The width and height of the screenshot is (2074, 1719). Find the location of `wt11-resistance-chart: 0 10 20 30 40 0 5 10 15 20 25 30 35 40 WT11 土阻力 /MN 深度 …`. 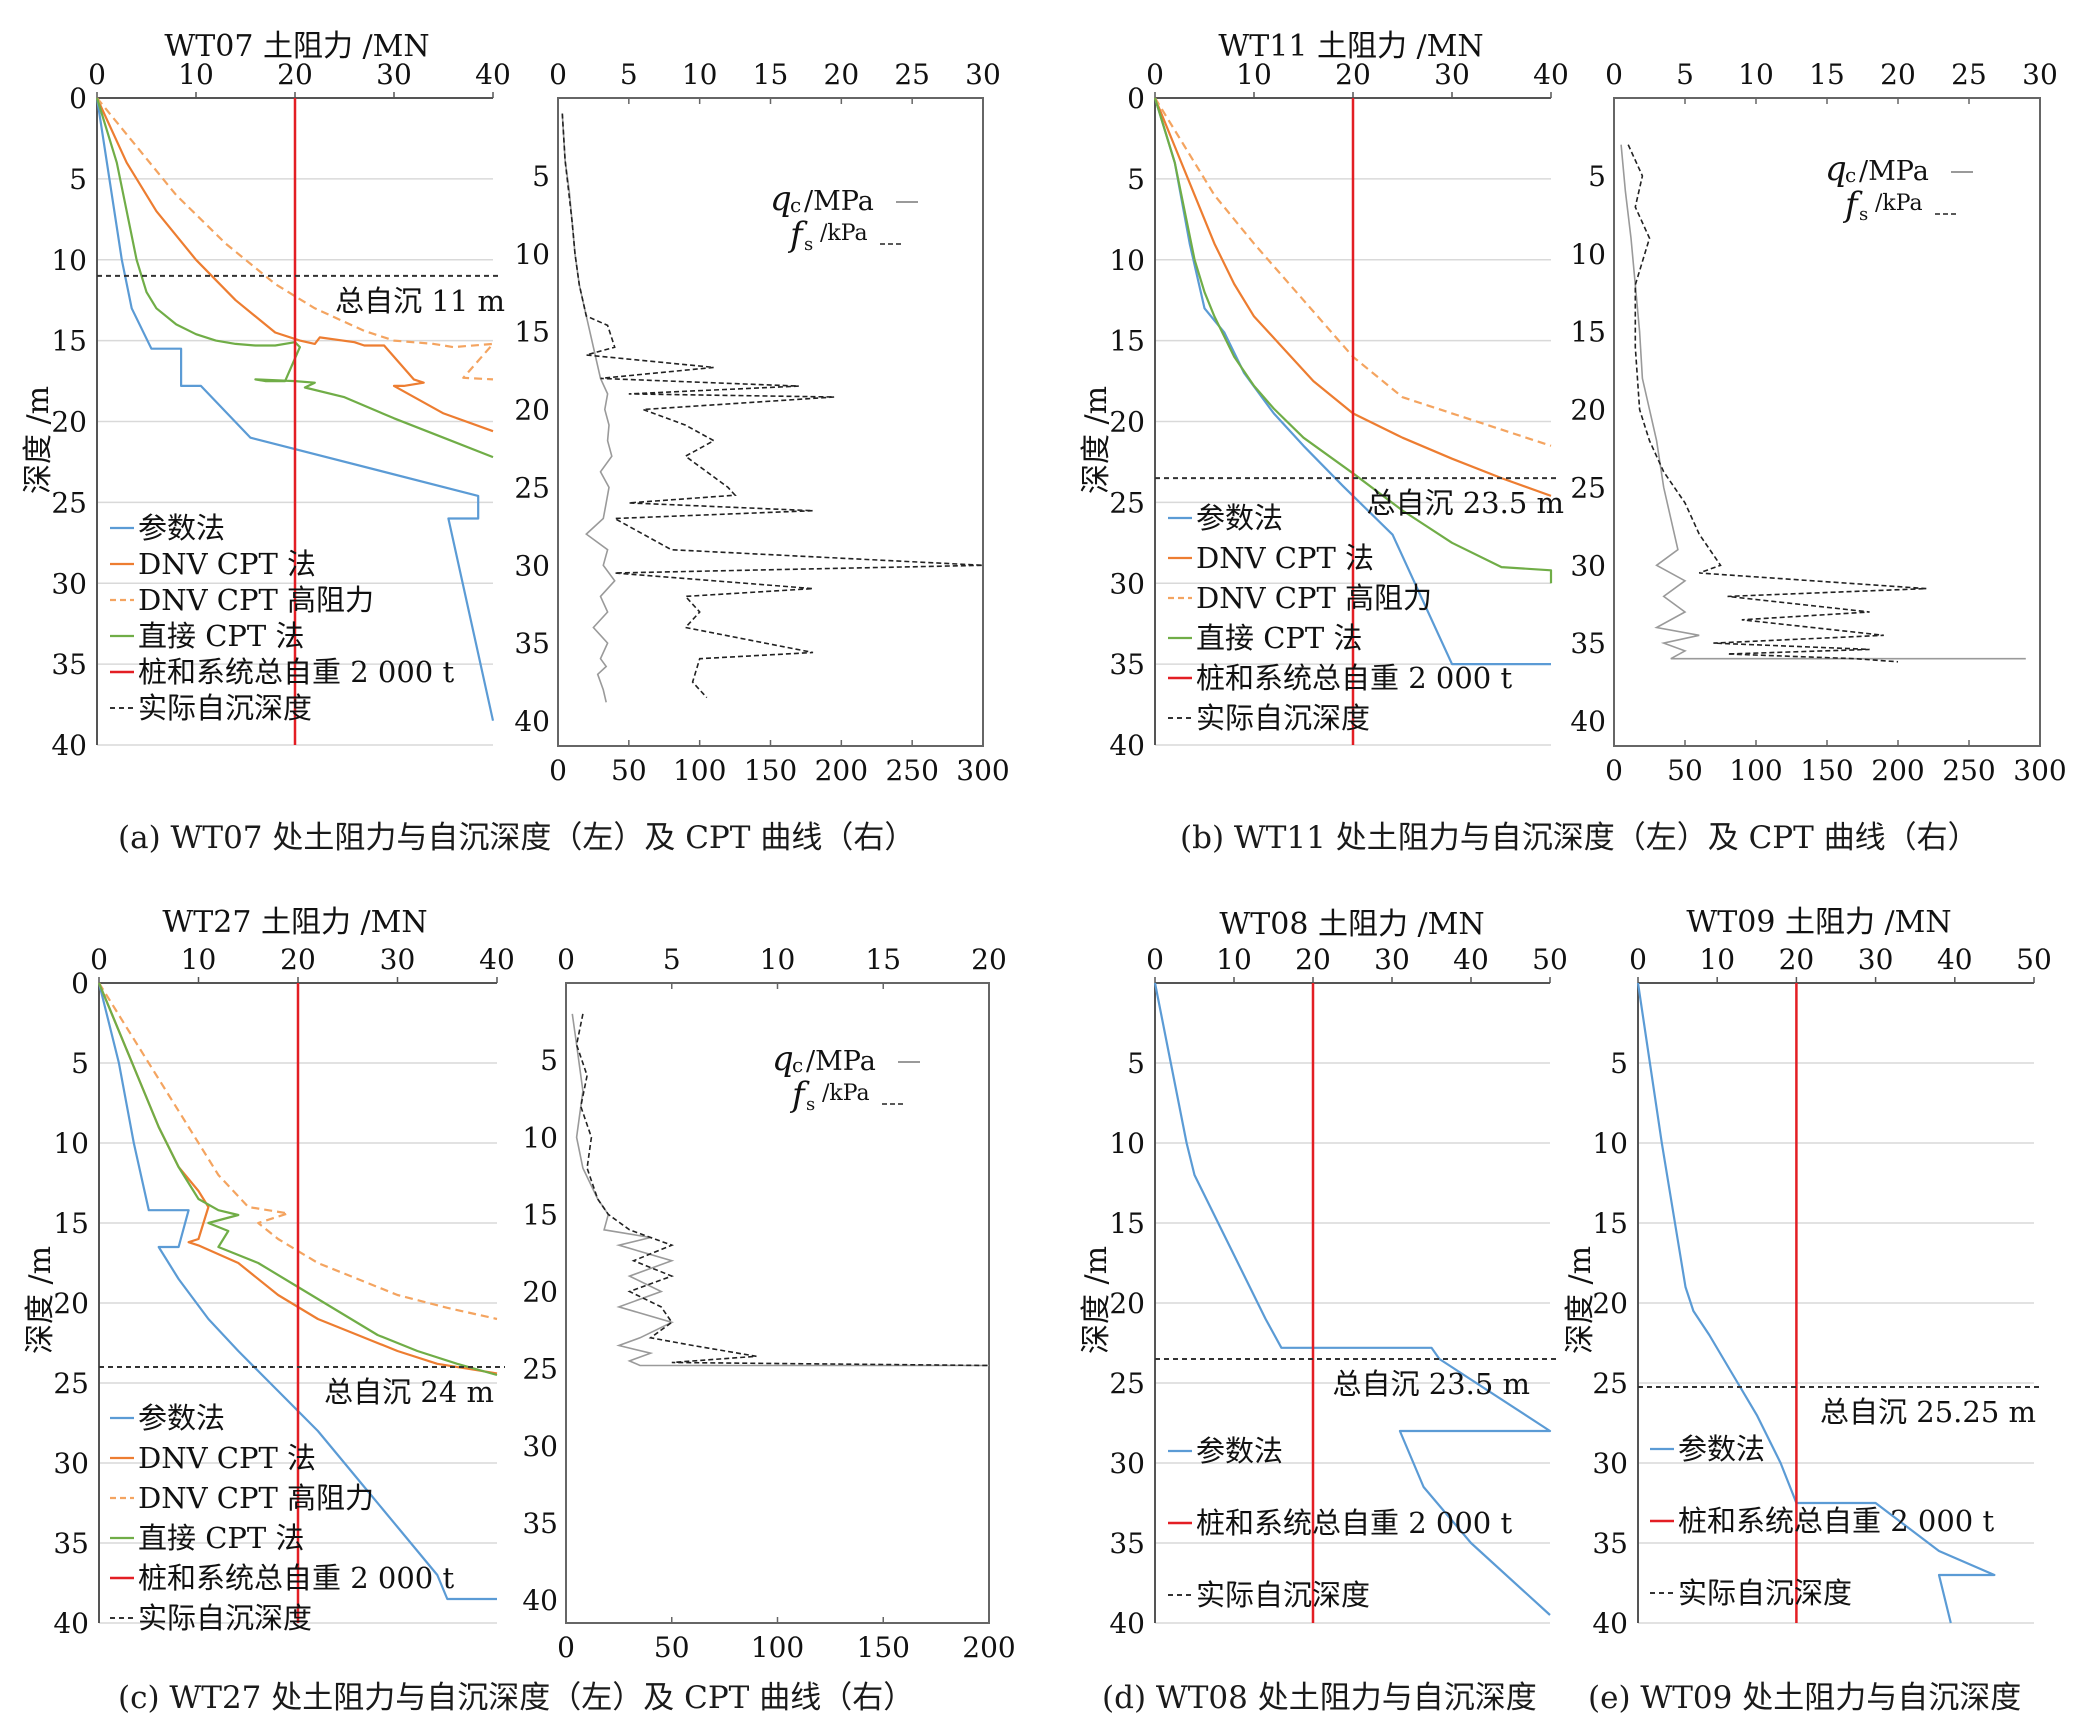

wt11-resistance-chart: 0 10 20 30 40 0 5 10 15 20 25 30 35 40 WT11 土阻力 /MN 深度 … is located at coordinates (1324, 395).